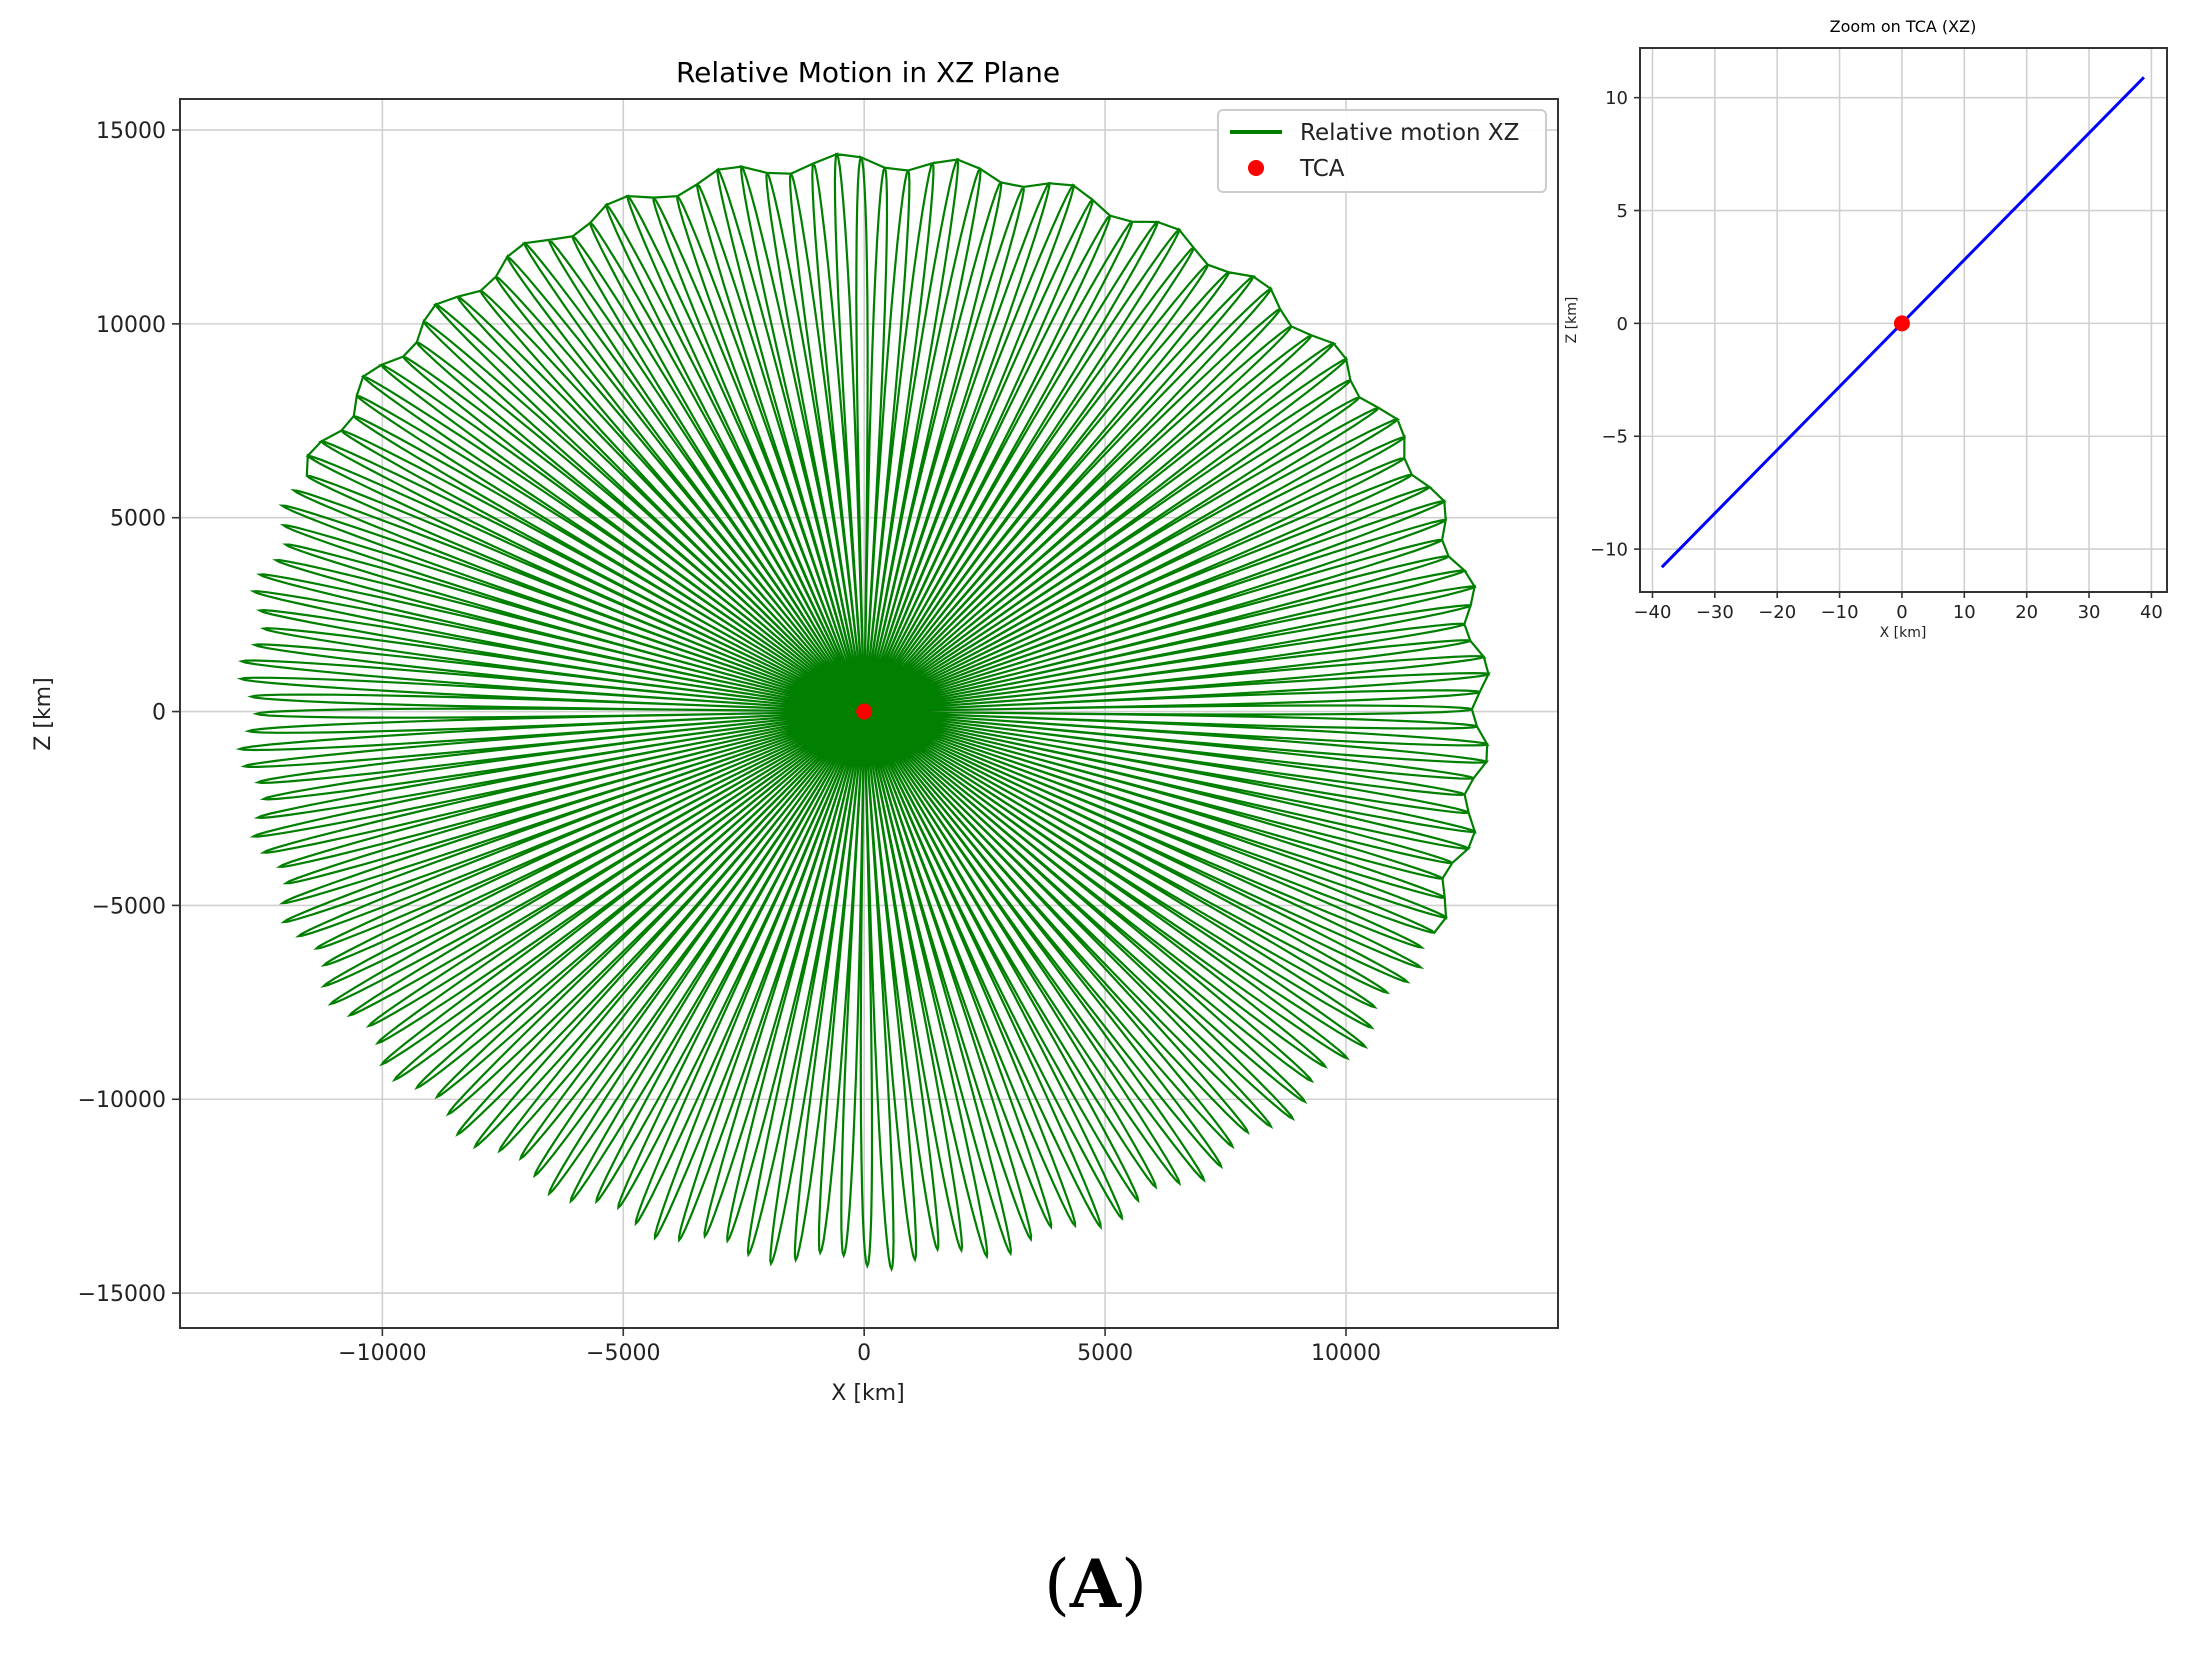 The image size is (2191, 1667). Describe the element at coordinates (1903, 26) in the screenshot. I see `inset-chart-title: Zoom on TCA (XZ)` at that location.